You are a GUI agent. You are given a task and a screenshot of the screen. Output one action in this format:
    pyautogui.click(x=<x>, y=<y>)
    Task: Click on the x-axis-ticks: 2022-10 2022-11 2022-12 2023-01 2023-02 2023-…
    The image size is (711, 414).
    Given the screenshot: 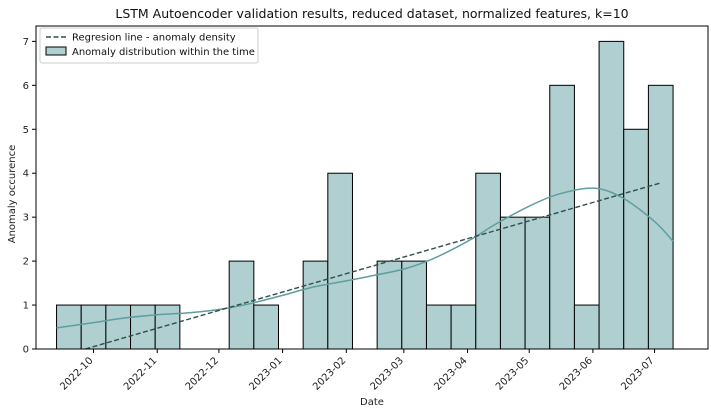 What is the action you would take?
    pyautogui.click(x=357, y=371)
    